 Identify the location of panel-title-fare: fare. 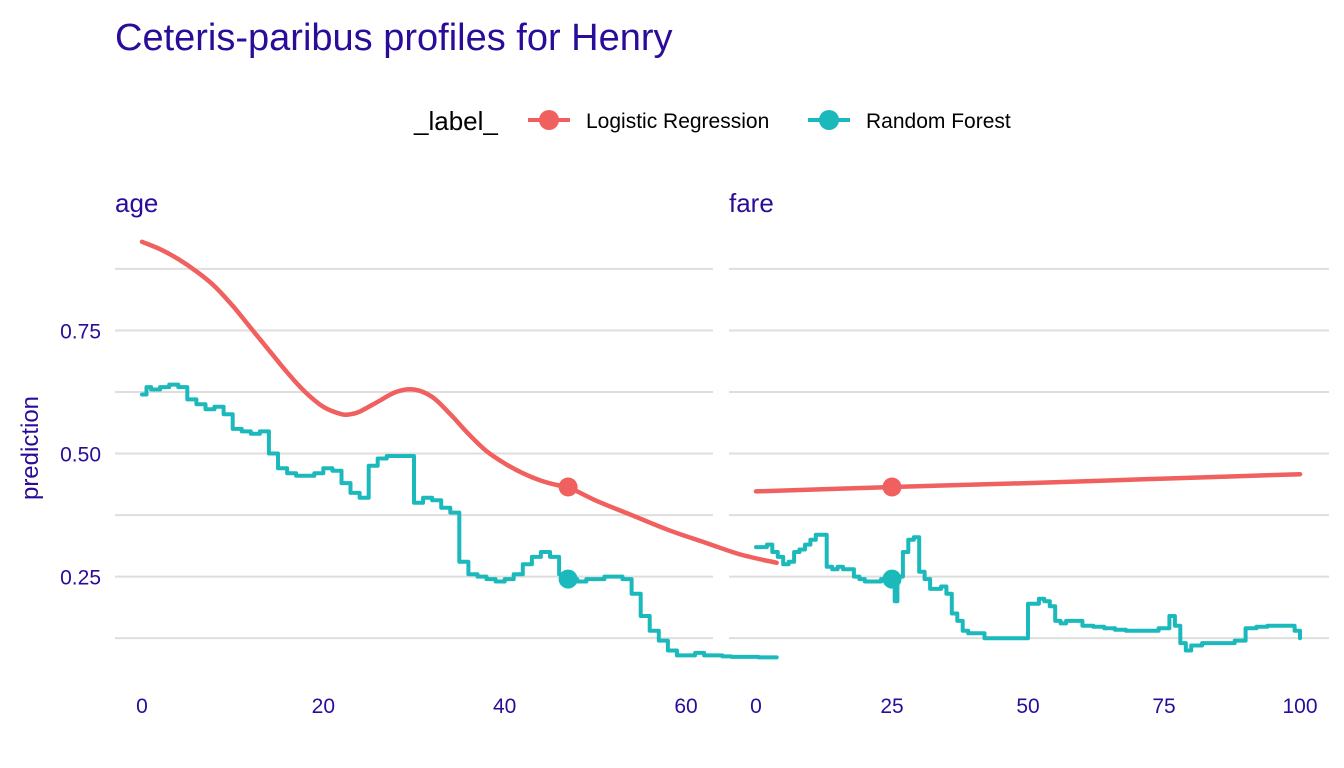
(751, 203).